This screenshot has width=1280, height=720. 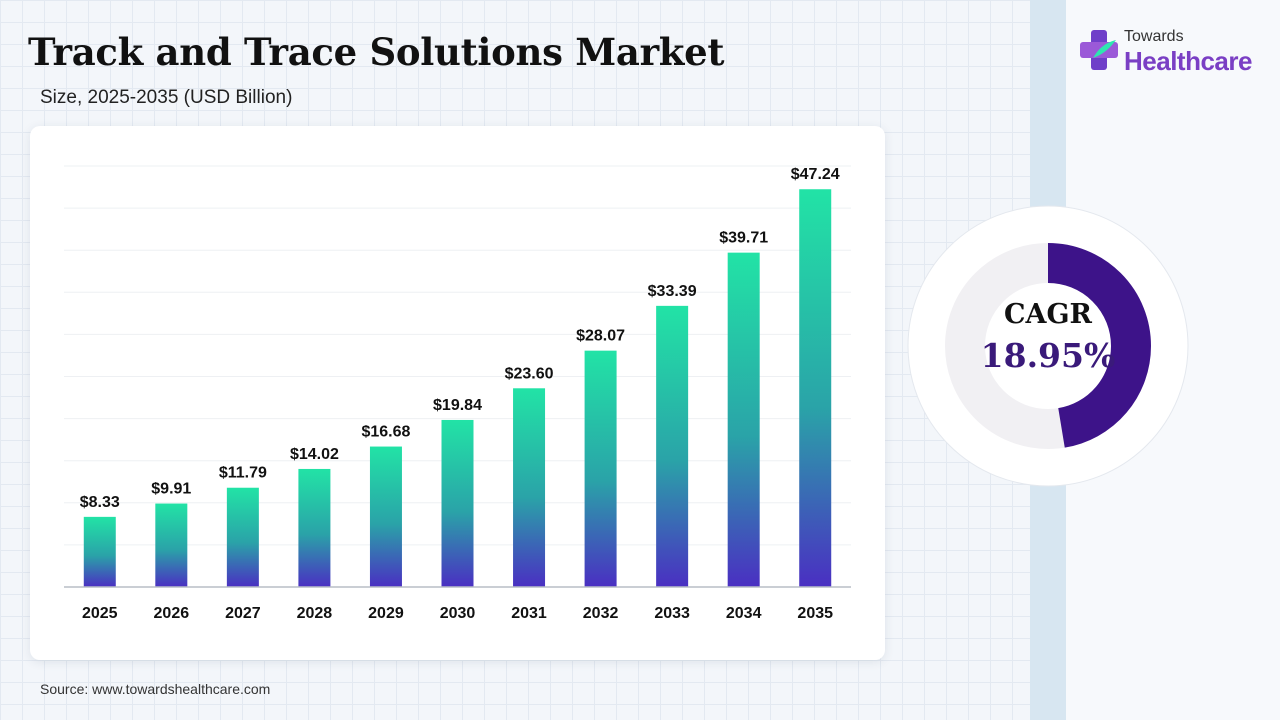 What do you see at coordinates (457, 405) in the screenshot?
I see `data-label-2030: $19.84` at bounding box center [457, 405].